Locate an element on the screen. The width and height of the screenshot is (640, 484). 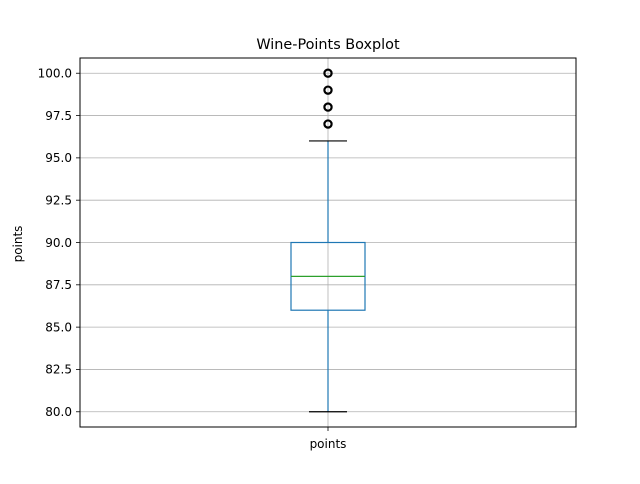
x-tick-label: points is located at coordinates (328, 444).